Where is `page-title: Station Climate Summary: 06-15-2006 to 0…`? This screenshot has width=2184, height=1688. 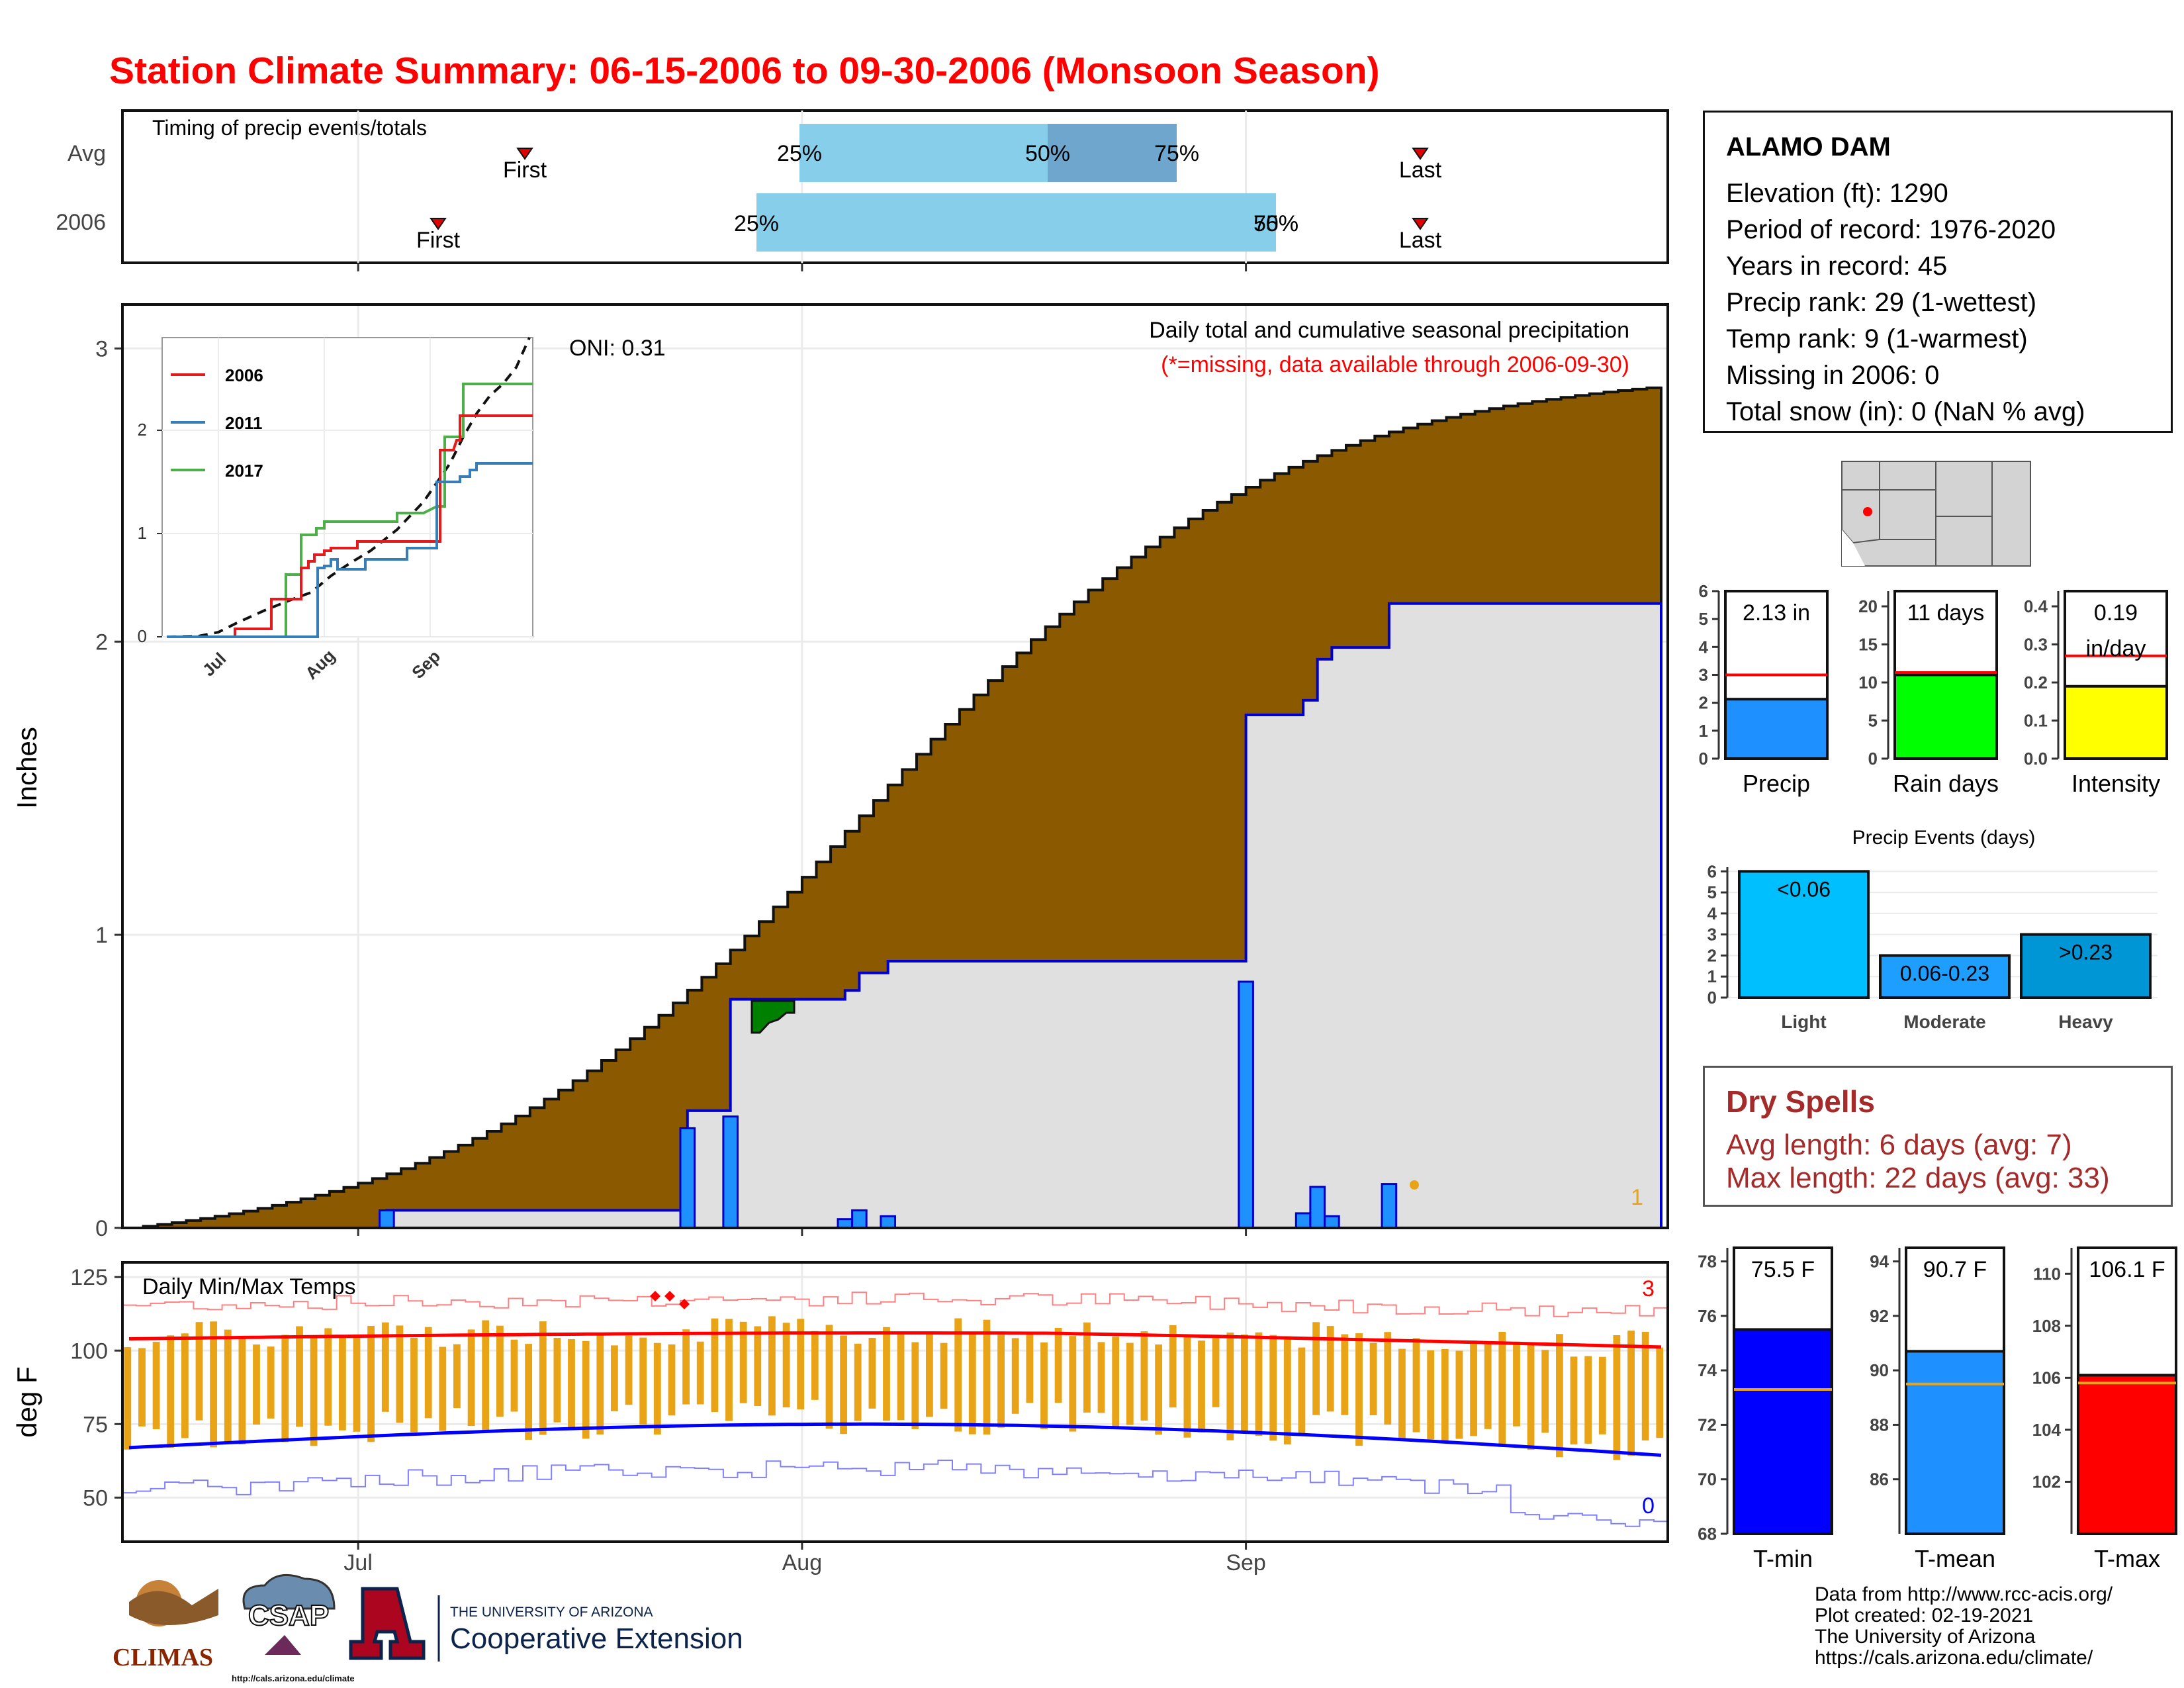
page-title: Station Climate Summary: 06-15-2006 to 0… is located at coordinates (744, 71).